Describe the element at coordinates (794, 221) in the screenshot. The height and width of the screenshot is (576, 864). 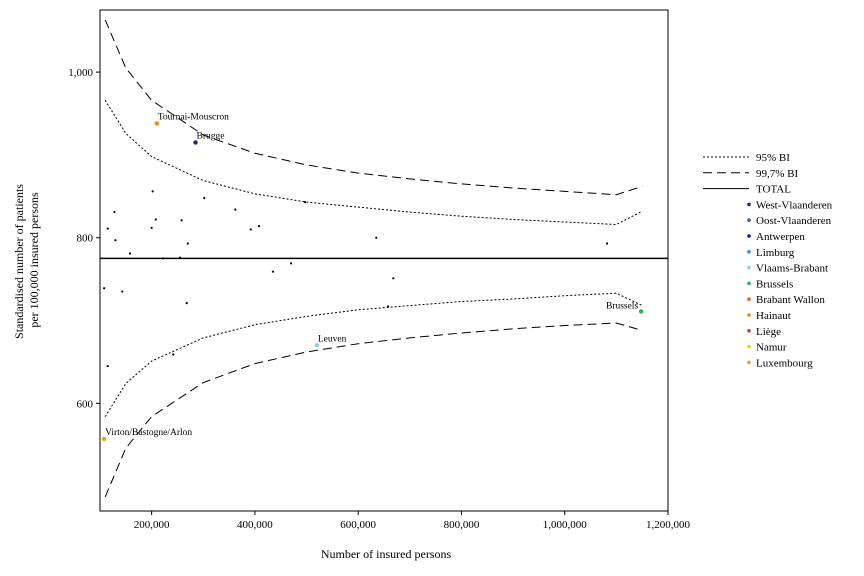
I see `legend-label-province: Oost-Vlaanderen` at that location.